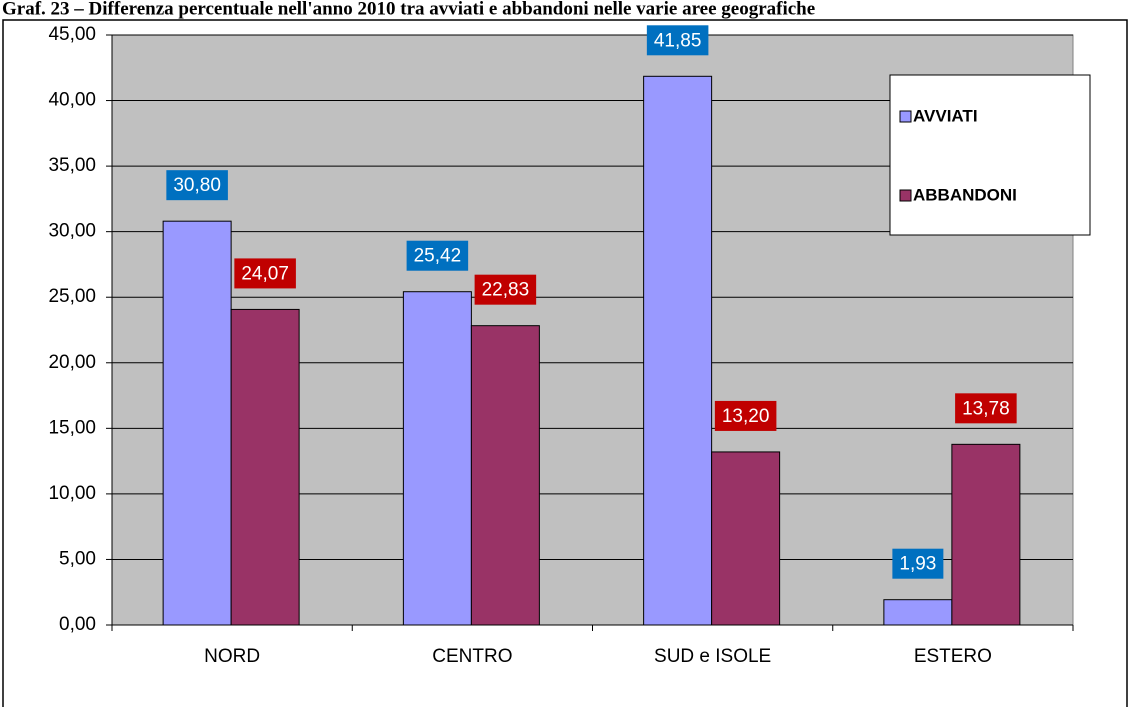  I want to click on y-tick-label: 15,00, so click(72, 427).